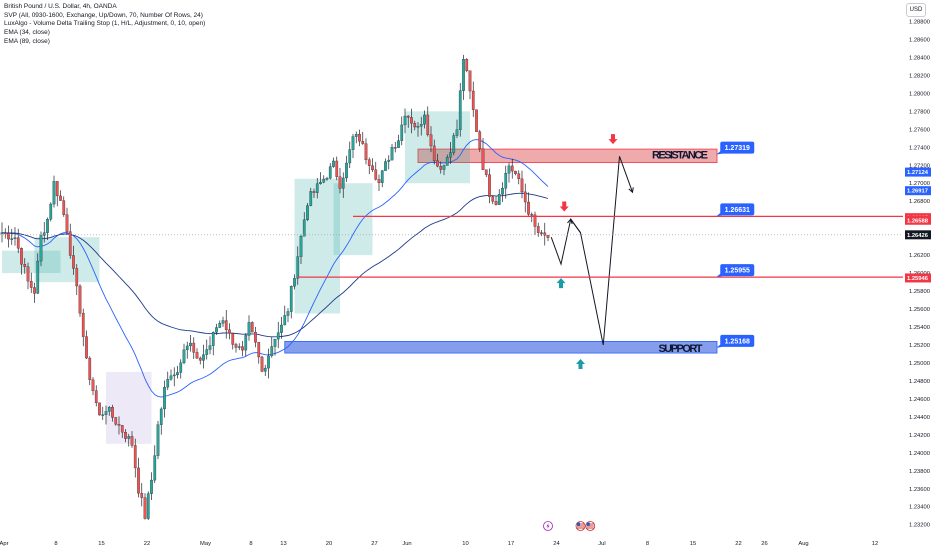  What do you see at coordinates (875, 544) in the screenshot?
I see `x-tick-label: 12` at bounding box center [875, 544].